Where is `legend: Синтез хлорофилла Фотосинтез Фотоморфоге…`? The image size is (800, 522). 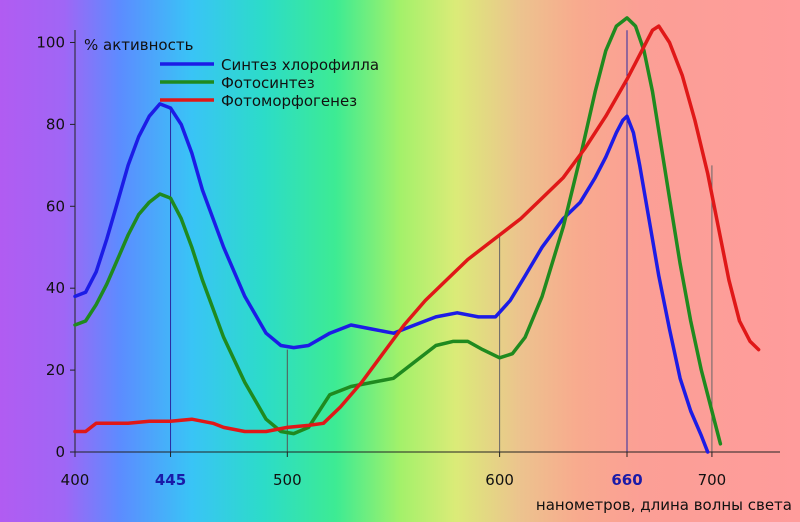
legend: Синтез хлорофилла Фотосинтез Фотоморфоге… is located at coordinates (269, 83).